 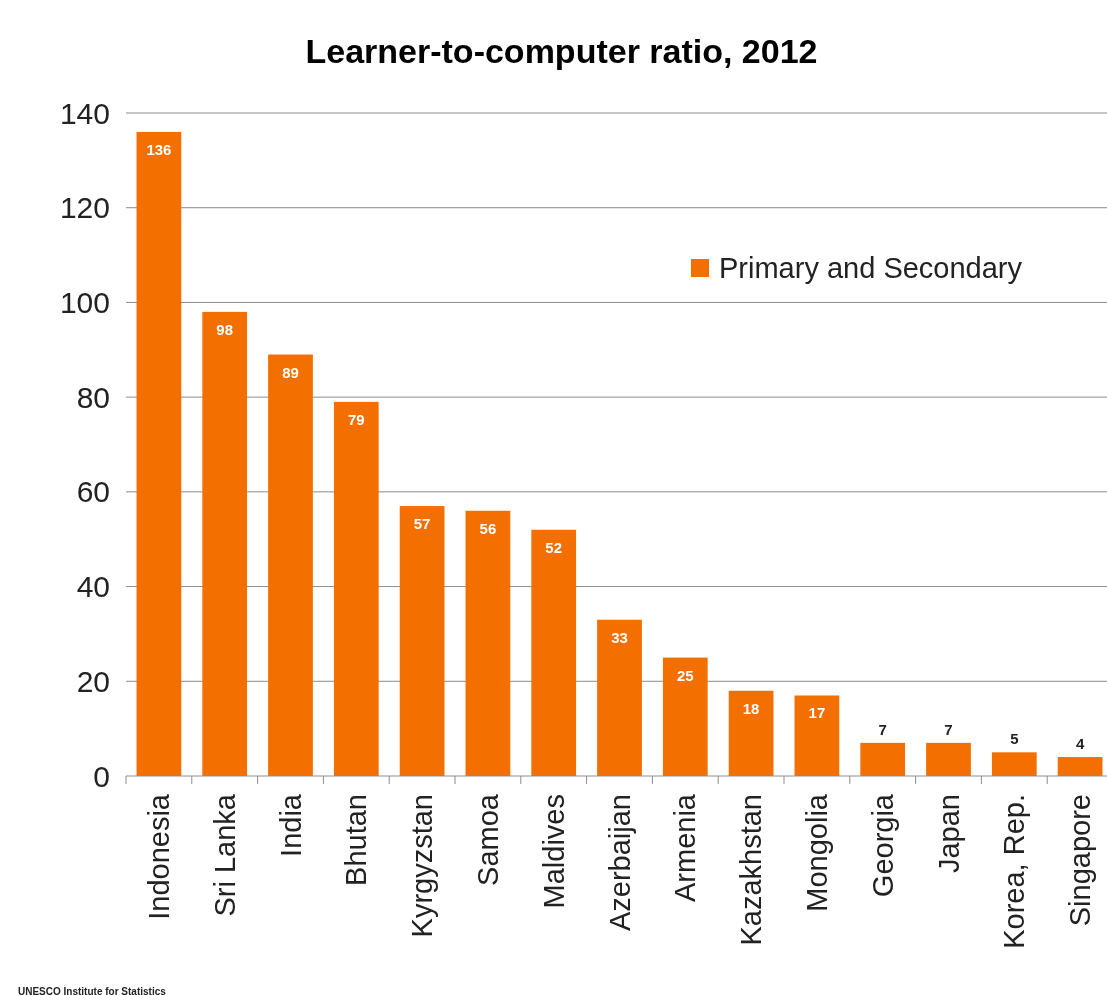 I want to click on x-tick-label: Georgia, so click(x=882, y=845).